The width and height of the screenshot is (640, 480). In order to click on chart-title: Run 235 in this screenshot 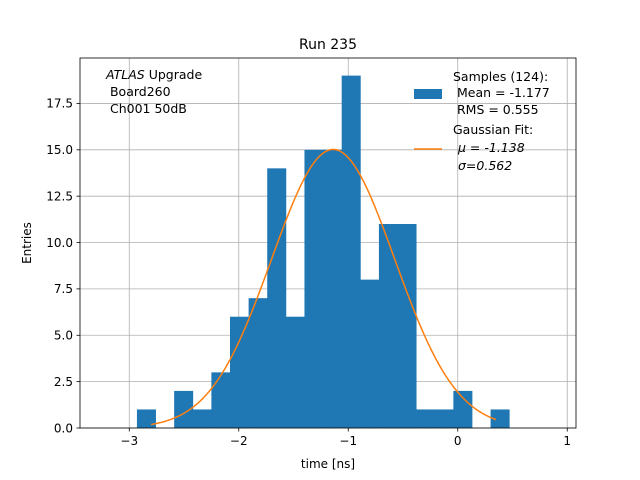, I will do `click(328, 45)`.